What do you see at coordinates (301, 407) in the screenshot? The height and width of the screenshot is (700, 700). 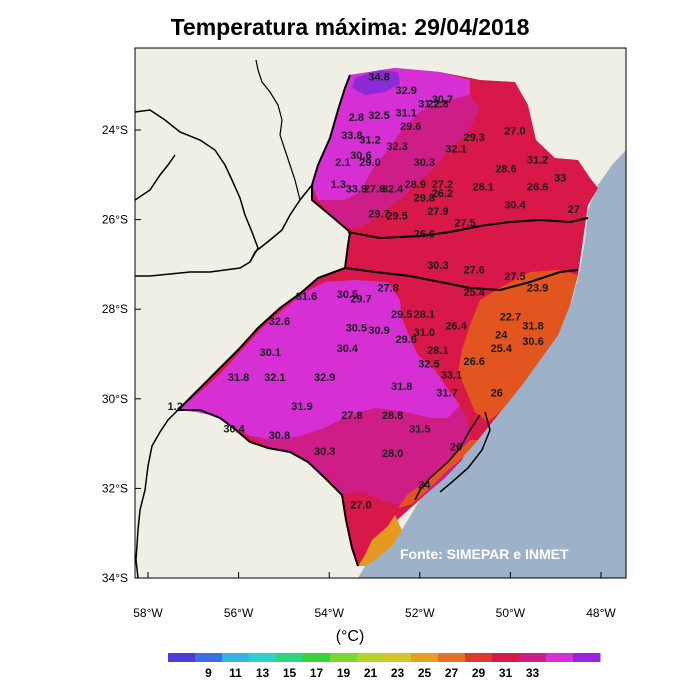 I see `station-value: 31.9` at bounding box center [301, 407].